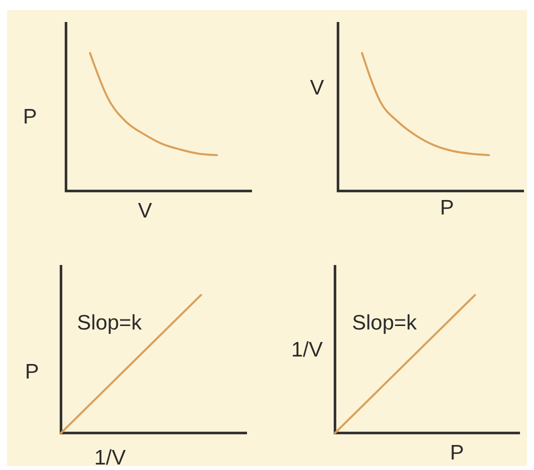 The width and height of the screenshot is (534, 470). I want to click on x-axis-title: 1/V, so click(110, 458).